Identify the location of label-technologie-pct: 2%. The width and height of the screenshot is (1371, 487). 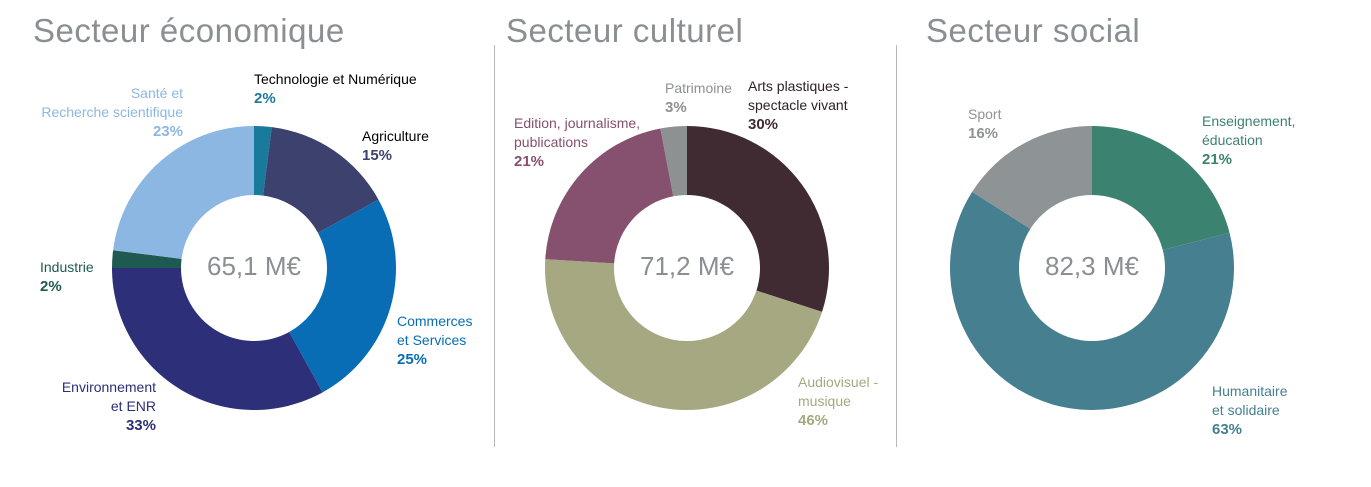
(265, 98).